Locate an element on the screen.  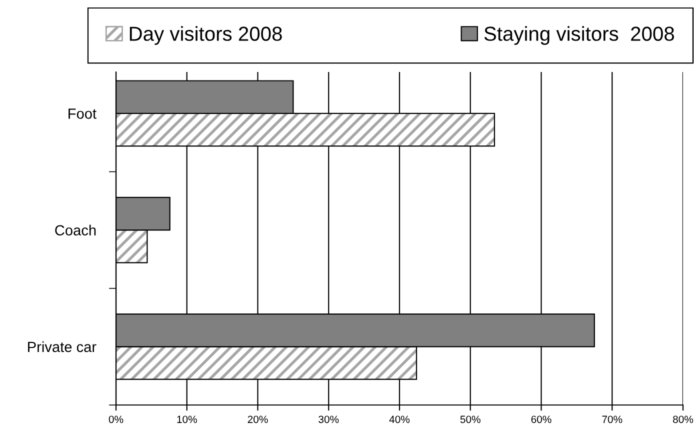
x-tick-label: 60% is located at coordinates (541, 420).